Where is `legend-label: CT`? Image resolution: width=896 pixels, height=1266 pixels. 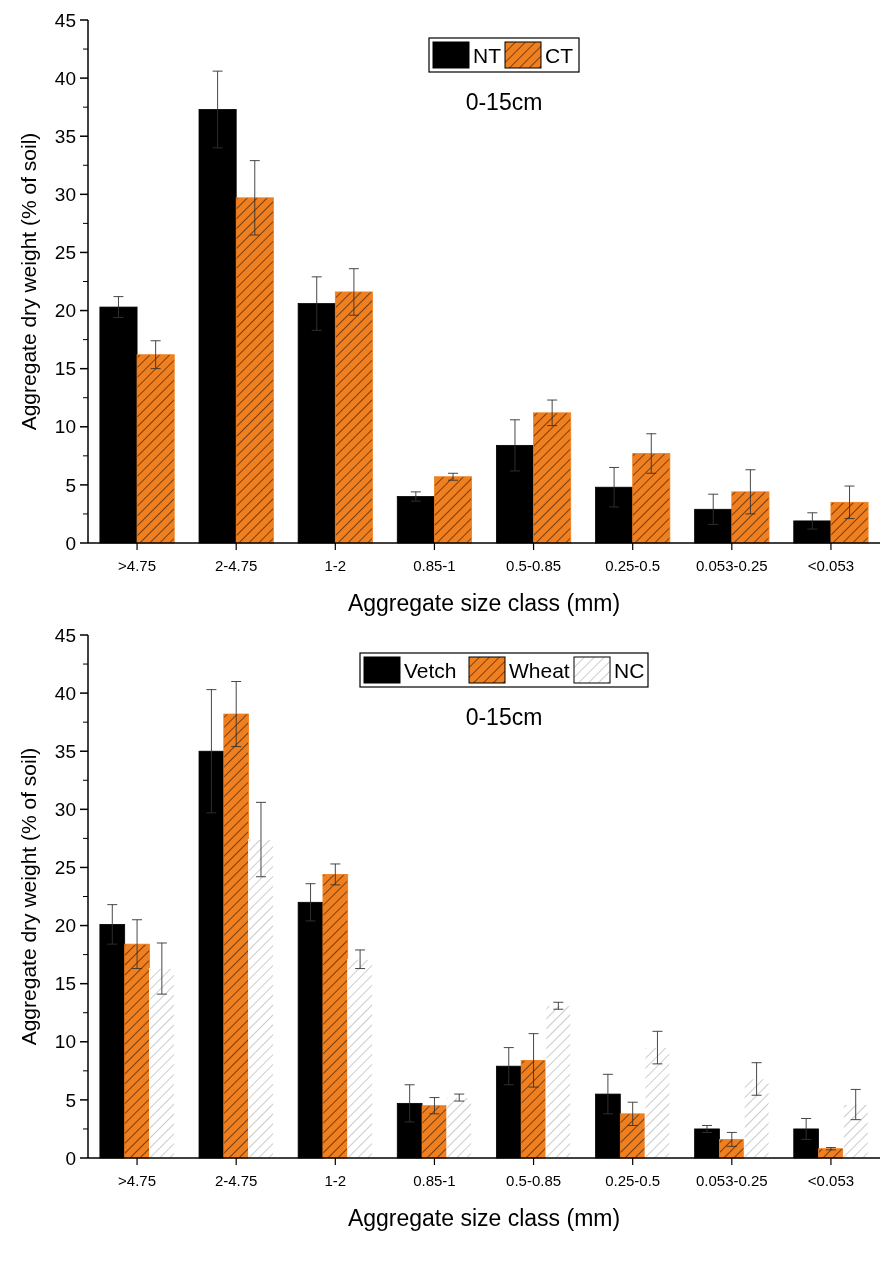
legend-label: CT is located at coordinates (559, 55).